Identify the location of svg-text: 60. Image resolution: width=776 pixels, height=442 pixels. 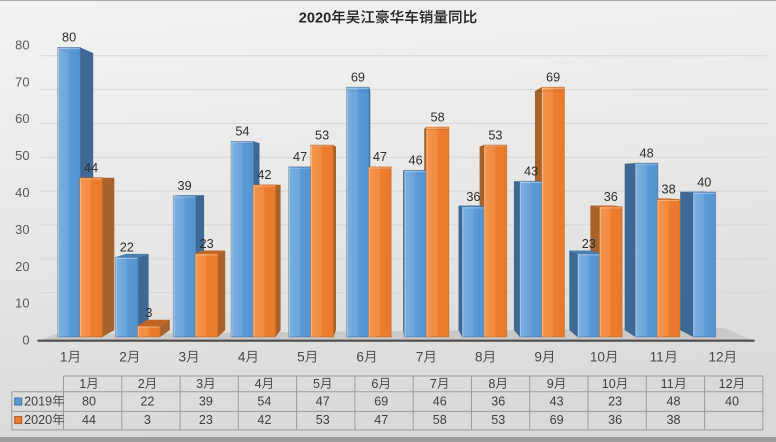
(22, 118).